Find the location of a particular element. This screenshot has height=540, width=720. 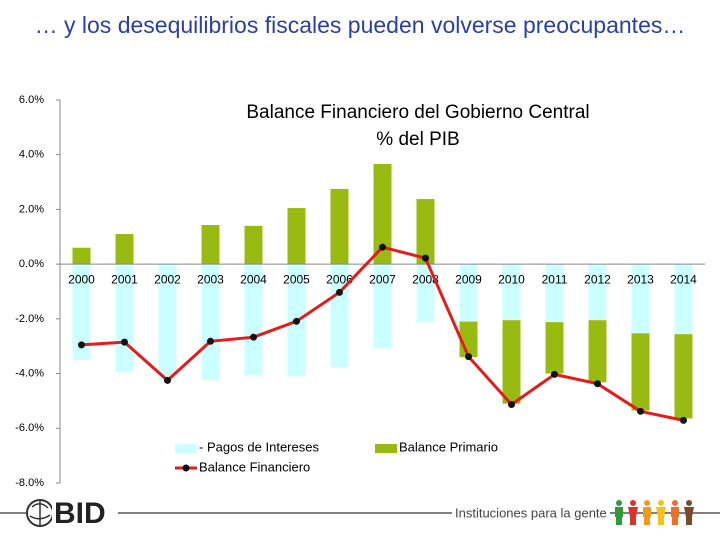

y-tick-label: -6.0% is located at coordinates (29, 428).